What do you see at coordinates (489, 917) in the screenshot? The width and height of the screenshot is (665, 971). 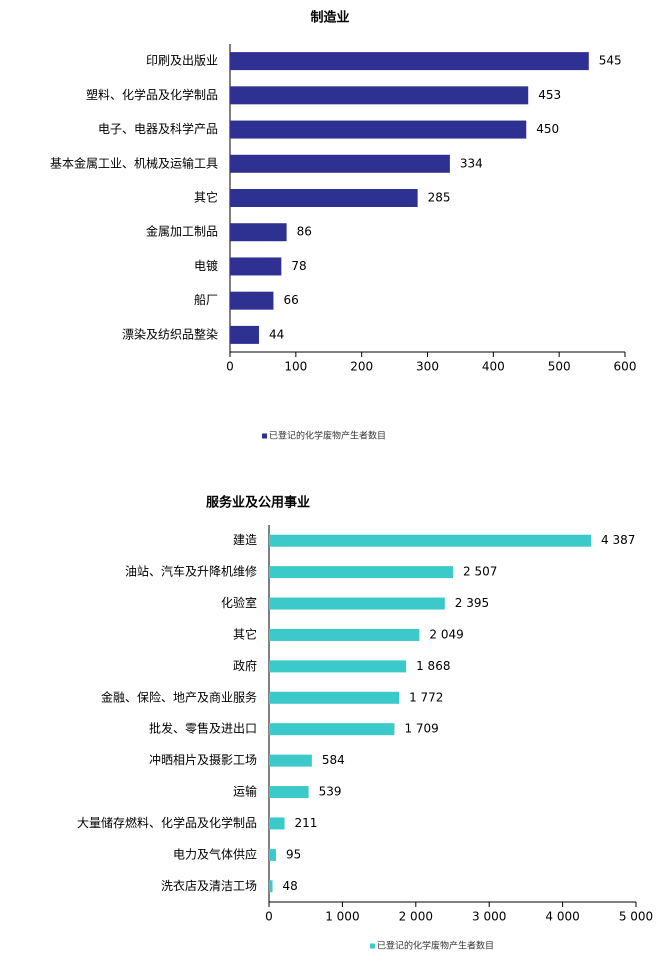 I see `x-tick-label: 3 000` at bounding box center [489, 917].